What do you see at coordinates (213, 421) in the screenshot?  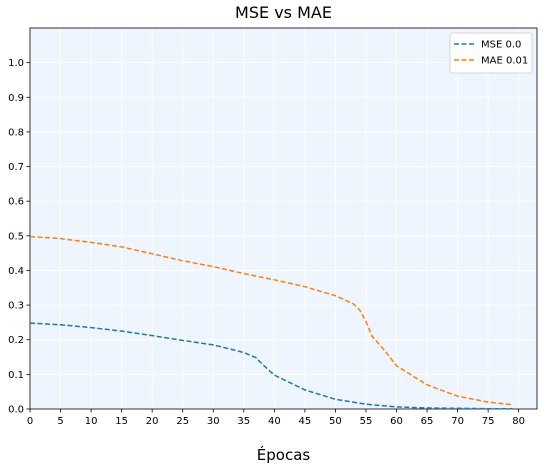 I see `x-tick-label: 30` at bounding box center [213, 421].